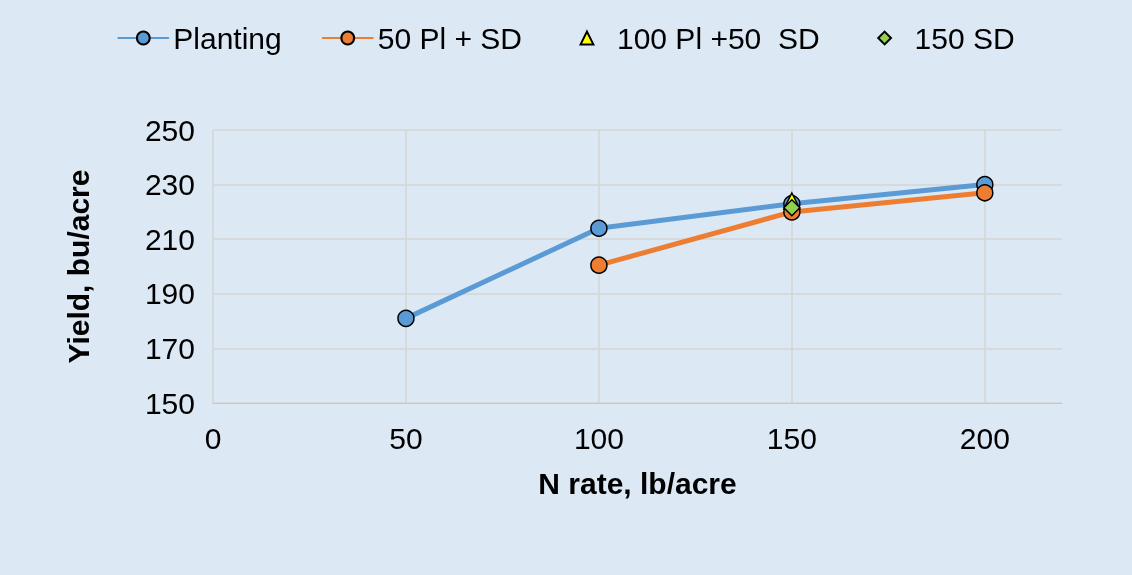 This screenshot has height=575, width=1132. What do you see at coordinates (449, 38) in the screenshot?
I see `legend-label: 50 Pl + SD` at bounding box center [449, 38].